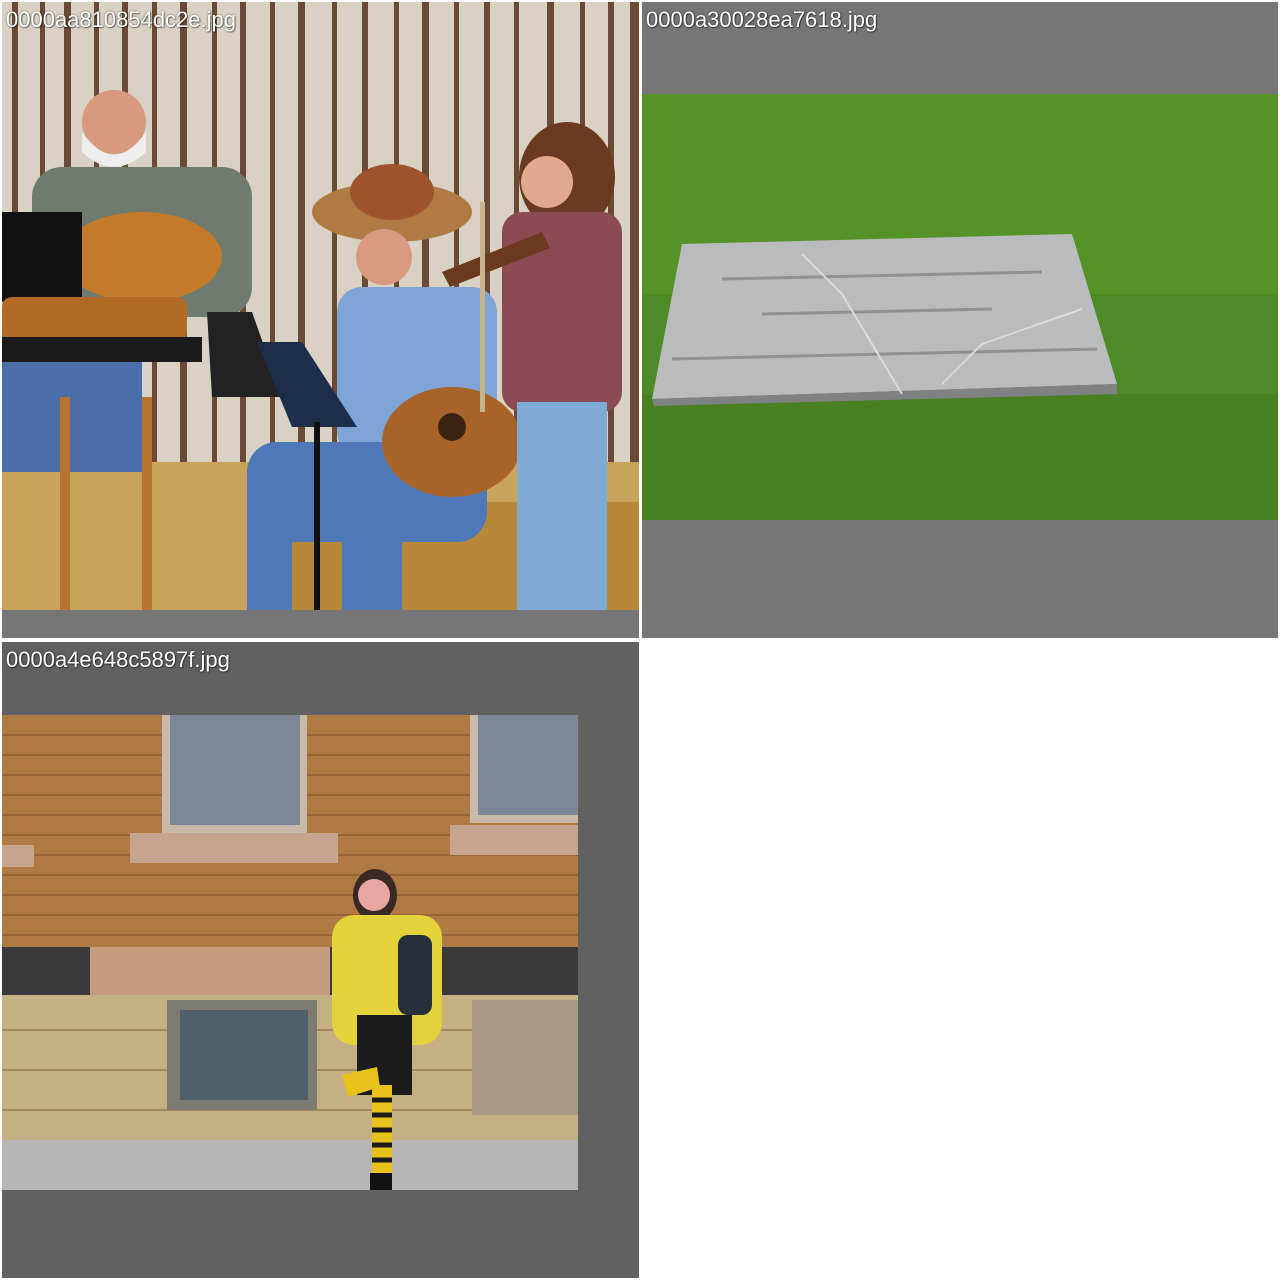 Image resolution: width=1280 pixels, height=1280 pixels. I want to click on image-filename-caption: 0000a30028ea7618.jpg, so click(762, 19).